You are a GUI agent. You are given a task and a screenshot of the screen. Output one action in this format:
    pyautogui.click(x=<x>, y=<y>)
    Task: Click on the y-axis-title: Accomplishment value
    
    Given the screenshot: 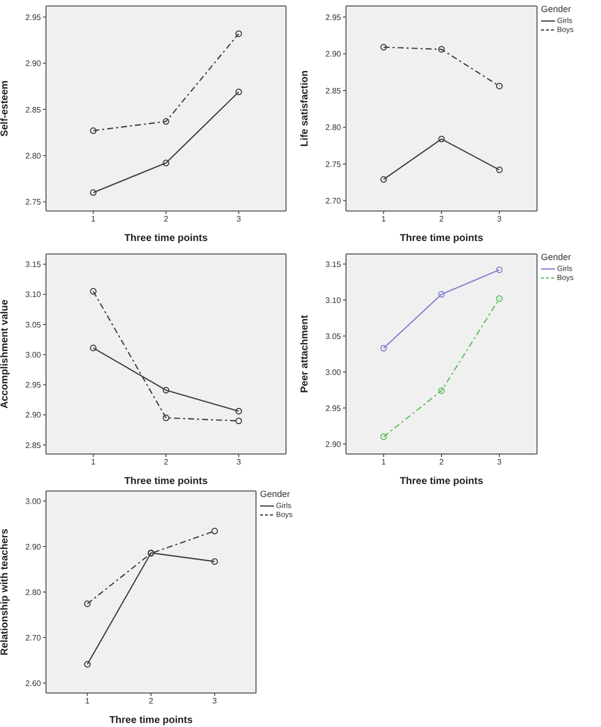 What is the action you would take?
    pyautogui.click(x=5, y=353)
    